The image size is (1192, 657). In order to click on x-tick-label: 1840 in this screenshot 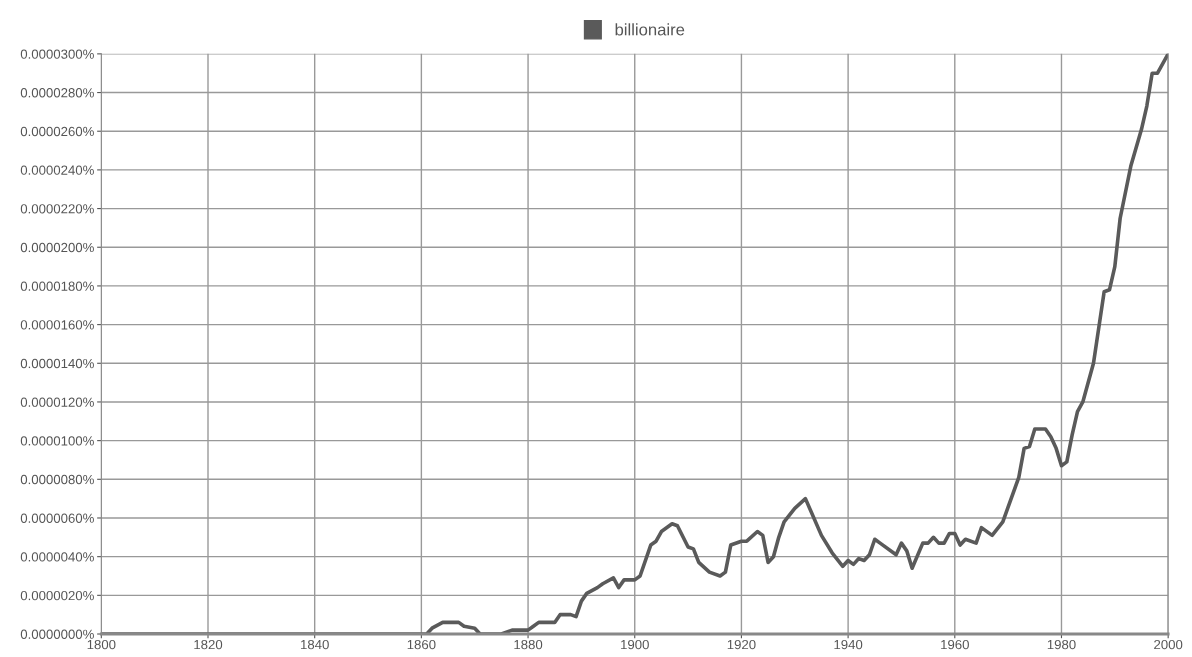, I will do `click(315, 644)`.